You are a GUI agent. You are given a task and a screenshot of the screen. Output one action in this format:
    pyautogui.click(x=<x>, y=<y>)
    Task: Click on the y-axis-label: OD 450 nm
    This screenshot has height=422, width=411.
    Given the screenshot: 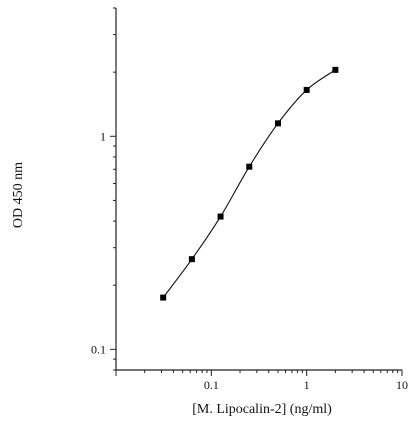 What is the action you would take?
    pyautogui.click(x=18, y=195)
    